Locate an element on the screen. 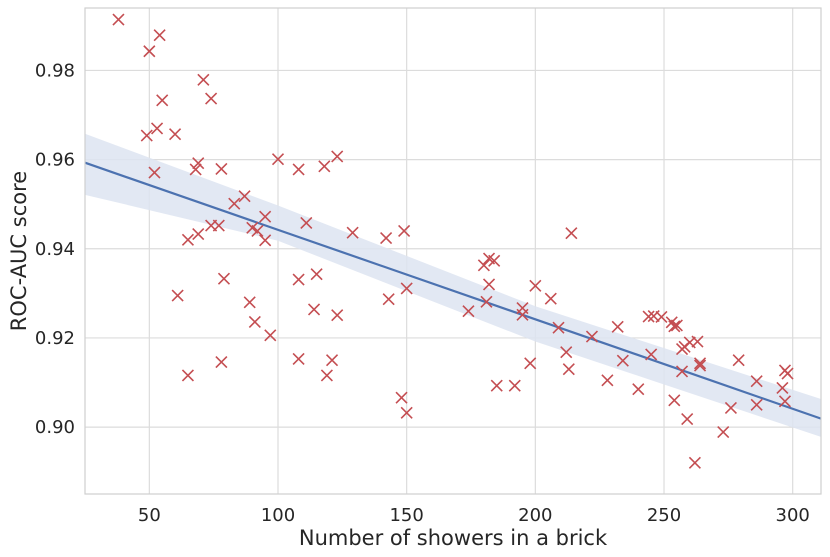 The width and height of the screenshot is (830, 557). y-tick-label: 0.96 is located at coordinates (55, 160).